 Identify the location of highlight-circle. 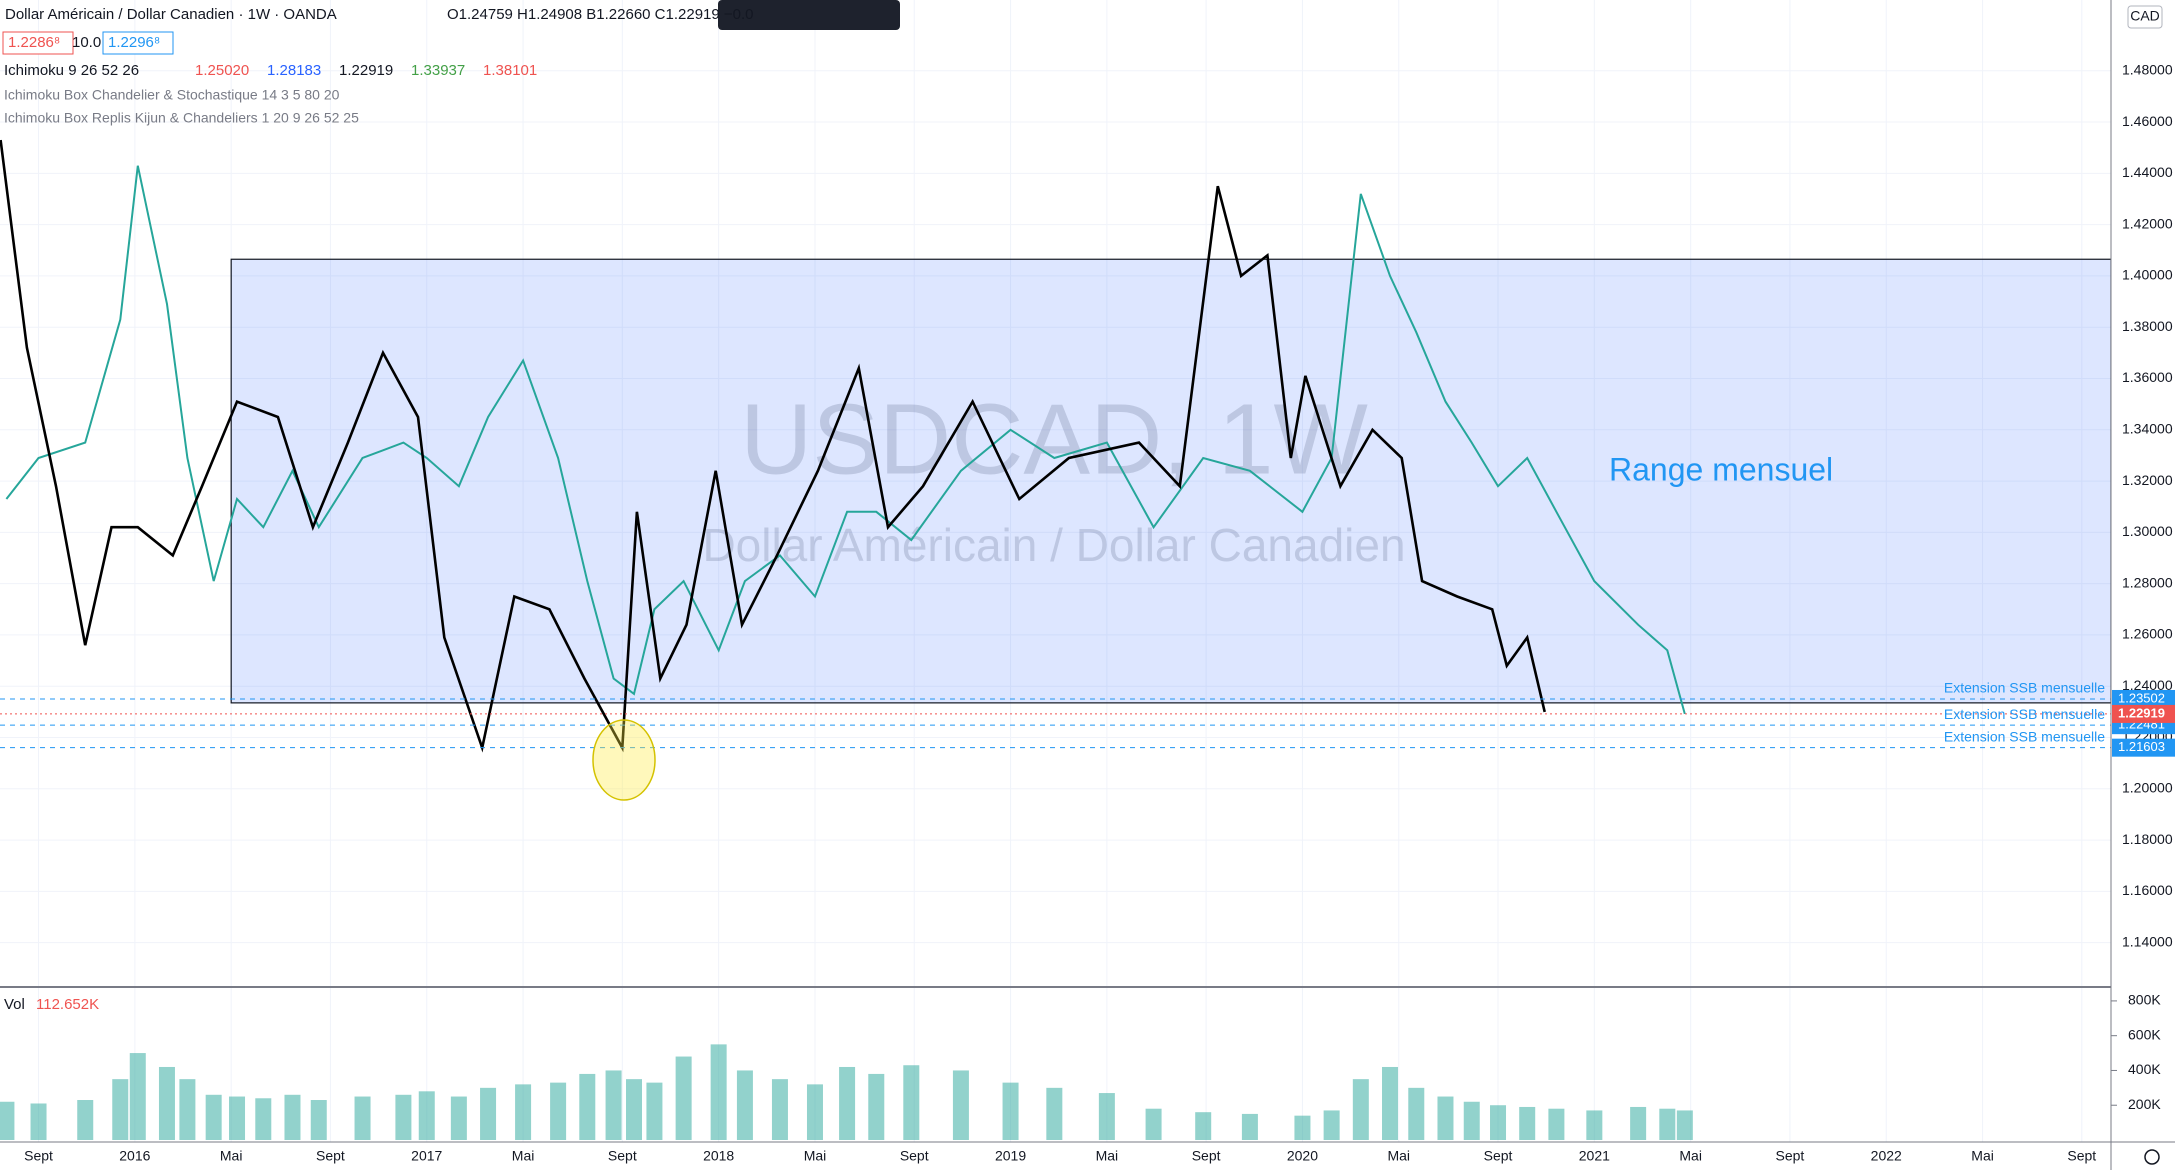
(624, 760).